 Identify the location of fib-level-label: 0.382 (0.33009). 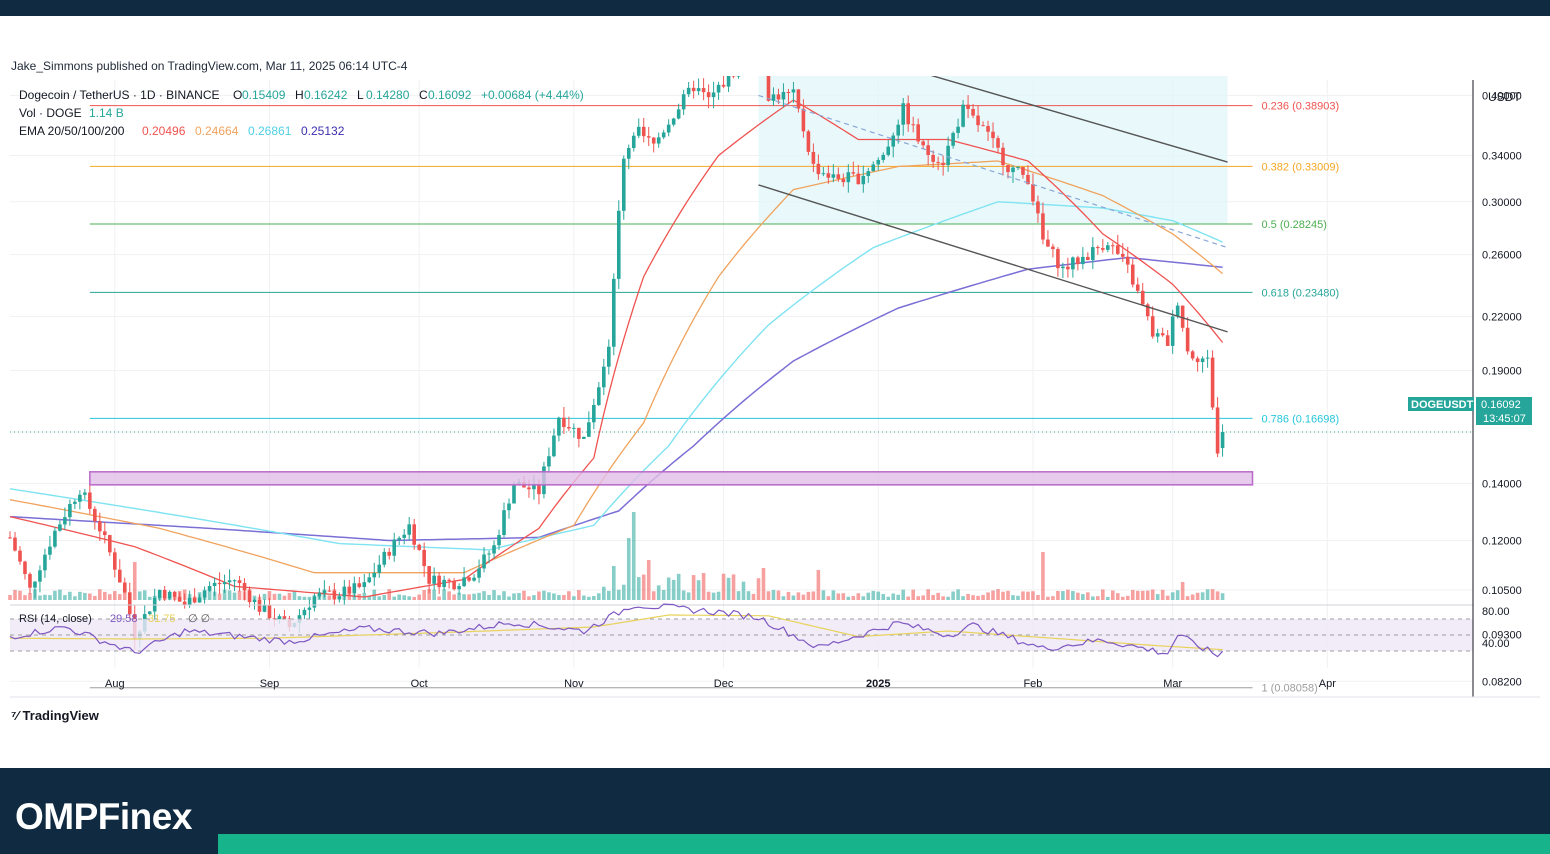
(1301, 167).